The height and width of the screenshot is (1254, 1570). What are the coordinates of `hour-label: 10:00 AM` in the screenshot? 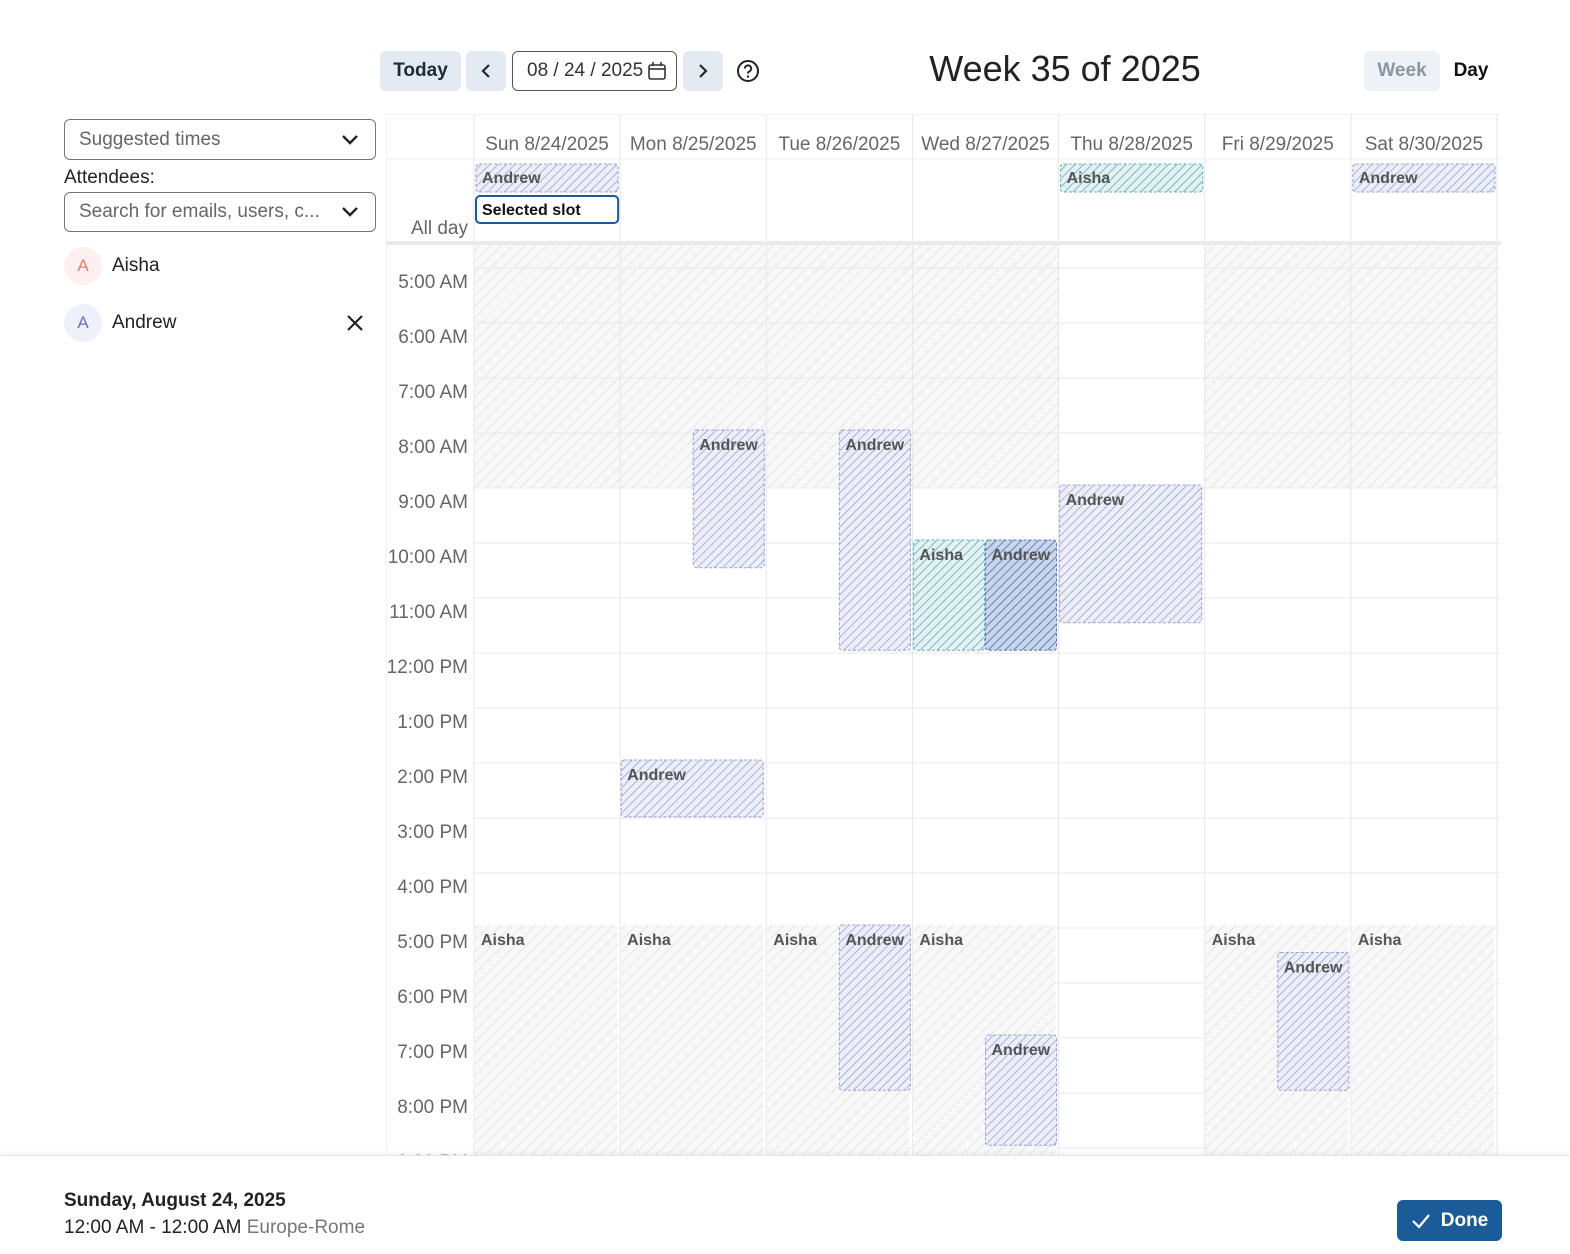 It's located at (428, 557).